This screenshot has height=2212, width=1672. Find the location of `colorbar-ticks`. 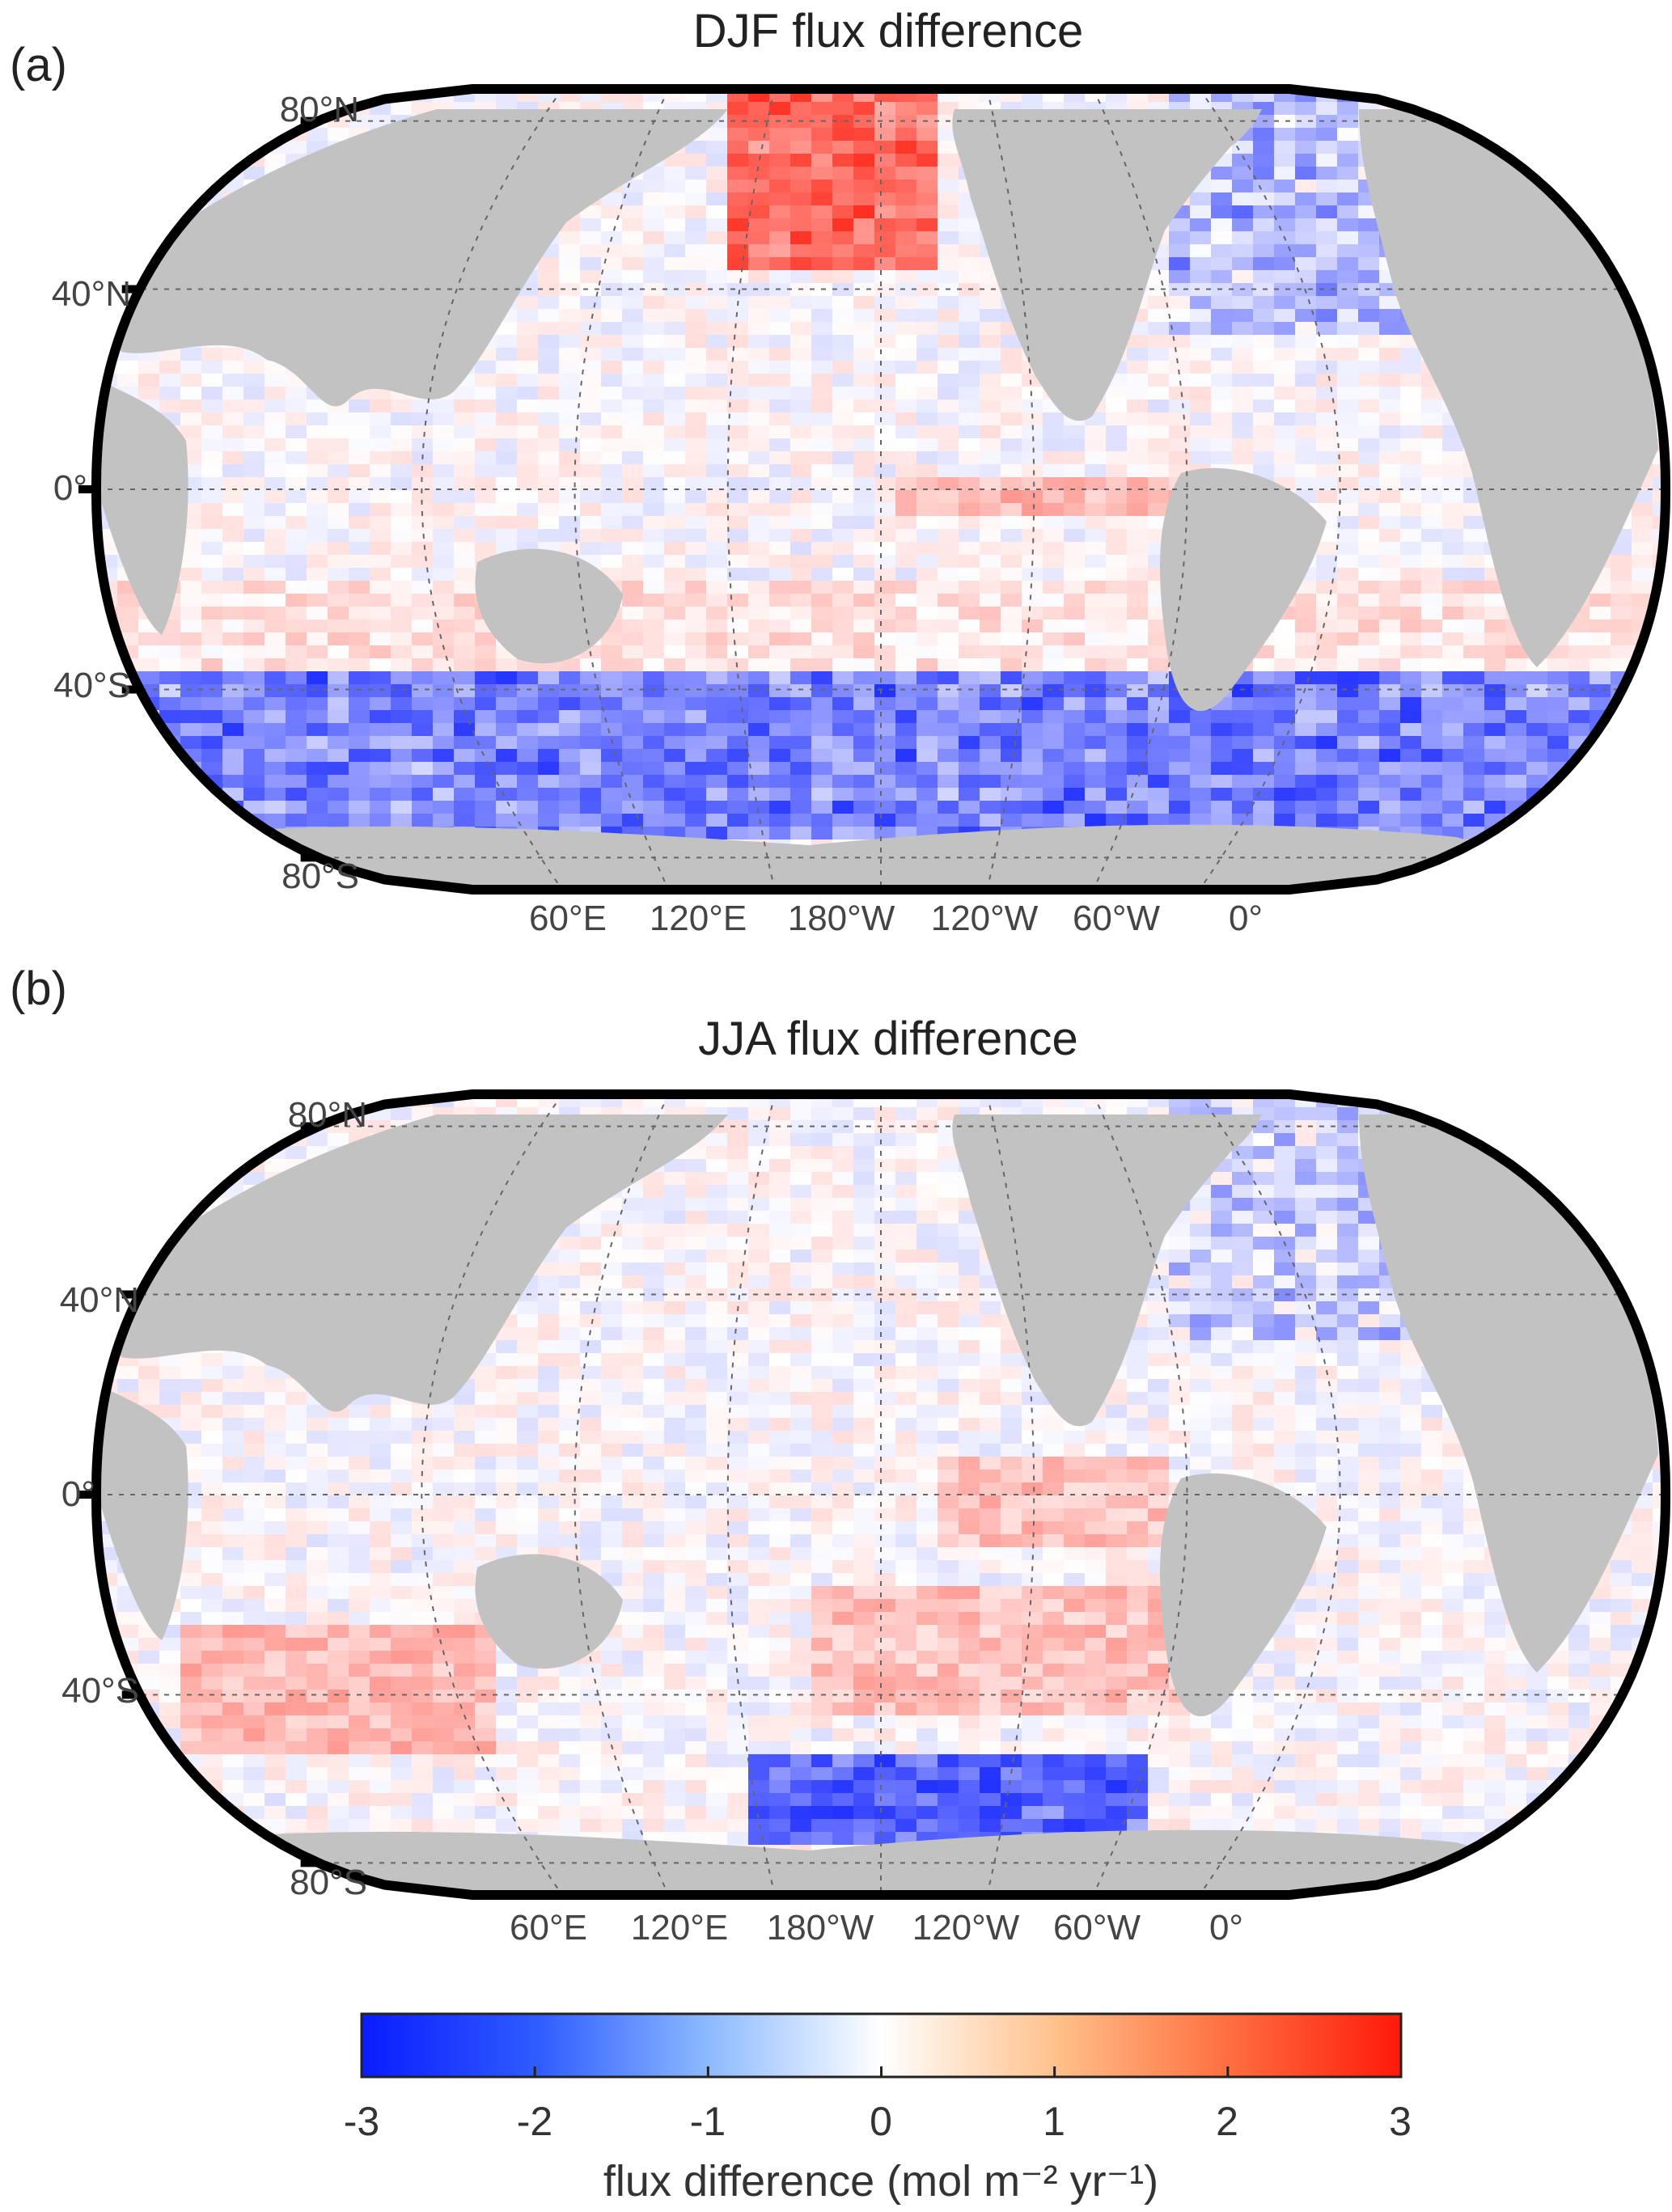

colorbar-ticks is located at coordinates (881, 2071).